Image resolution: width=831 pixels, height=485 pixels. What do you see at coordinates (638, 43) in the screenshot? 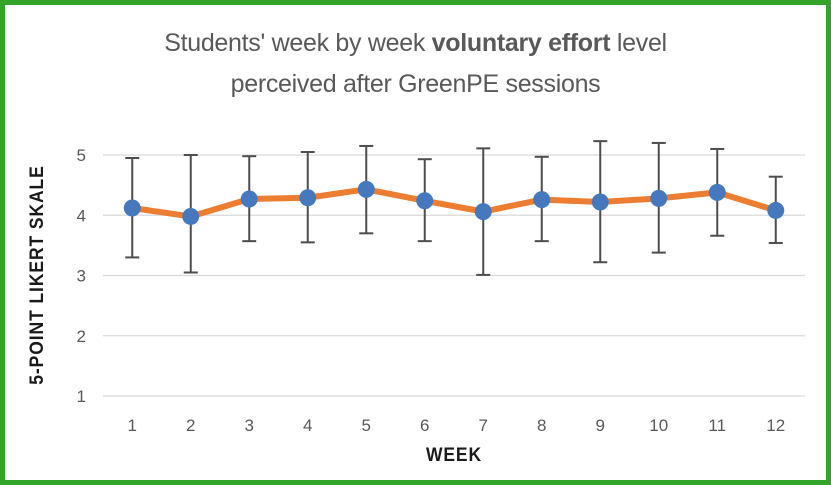
I see `chart-title-line1-suffix: level` at bounding box center [638, 43].